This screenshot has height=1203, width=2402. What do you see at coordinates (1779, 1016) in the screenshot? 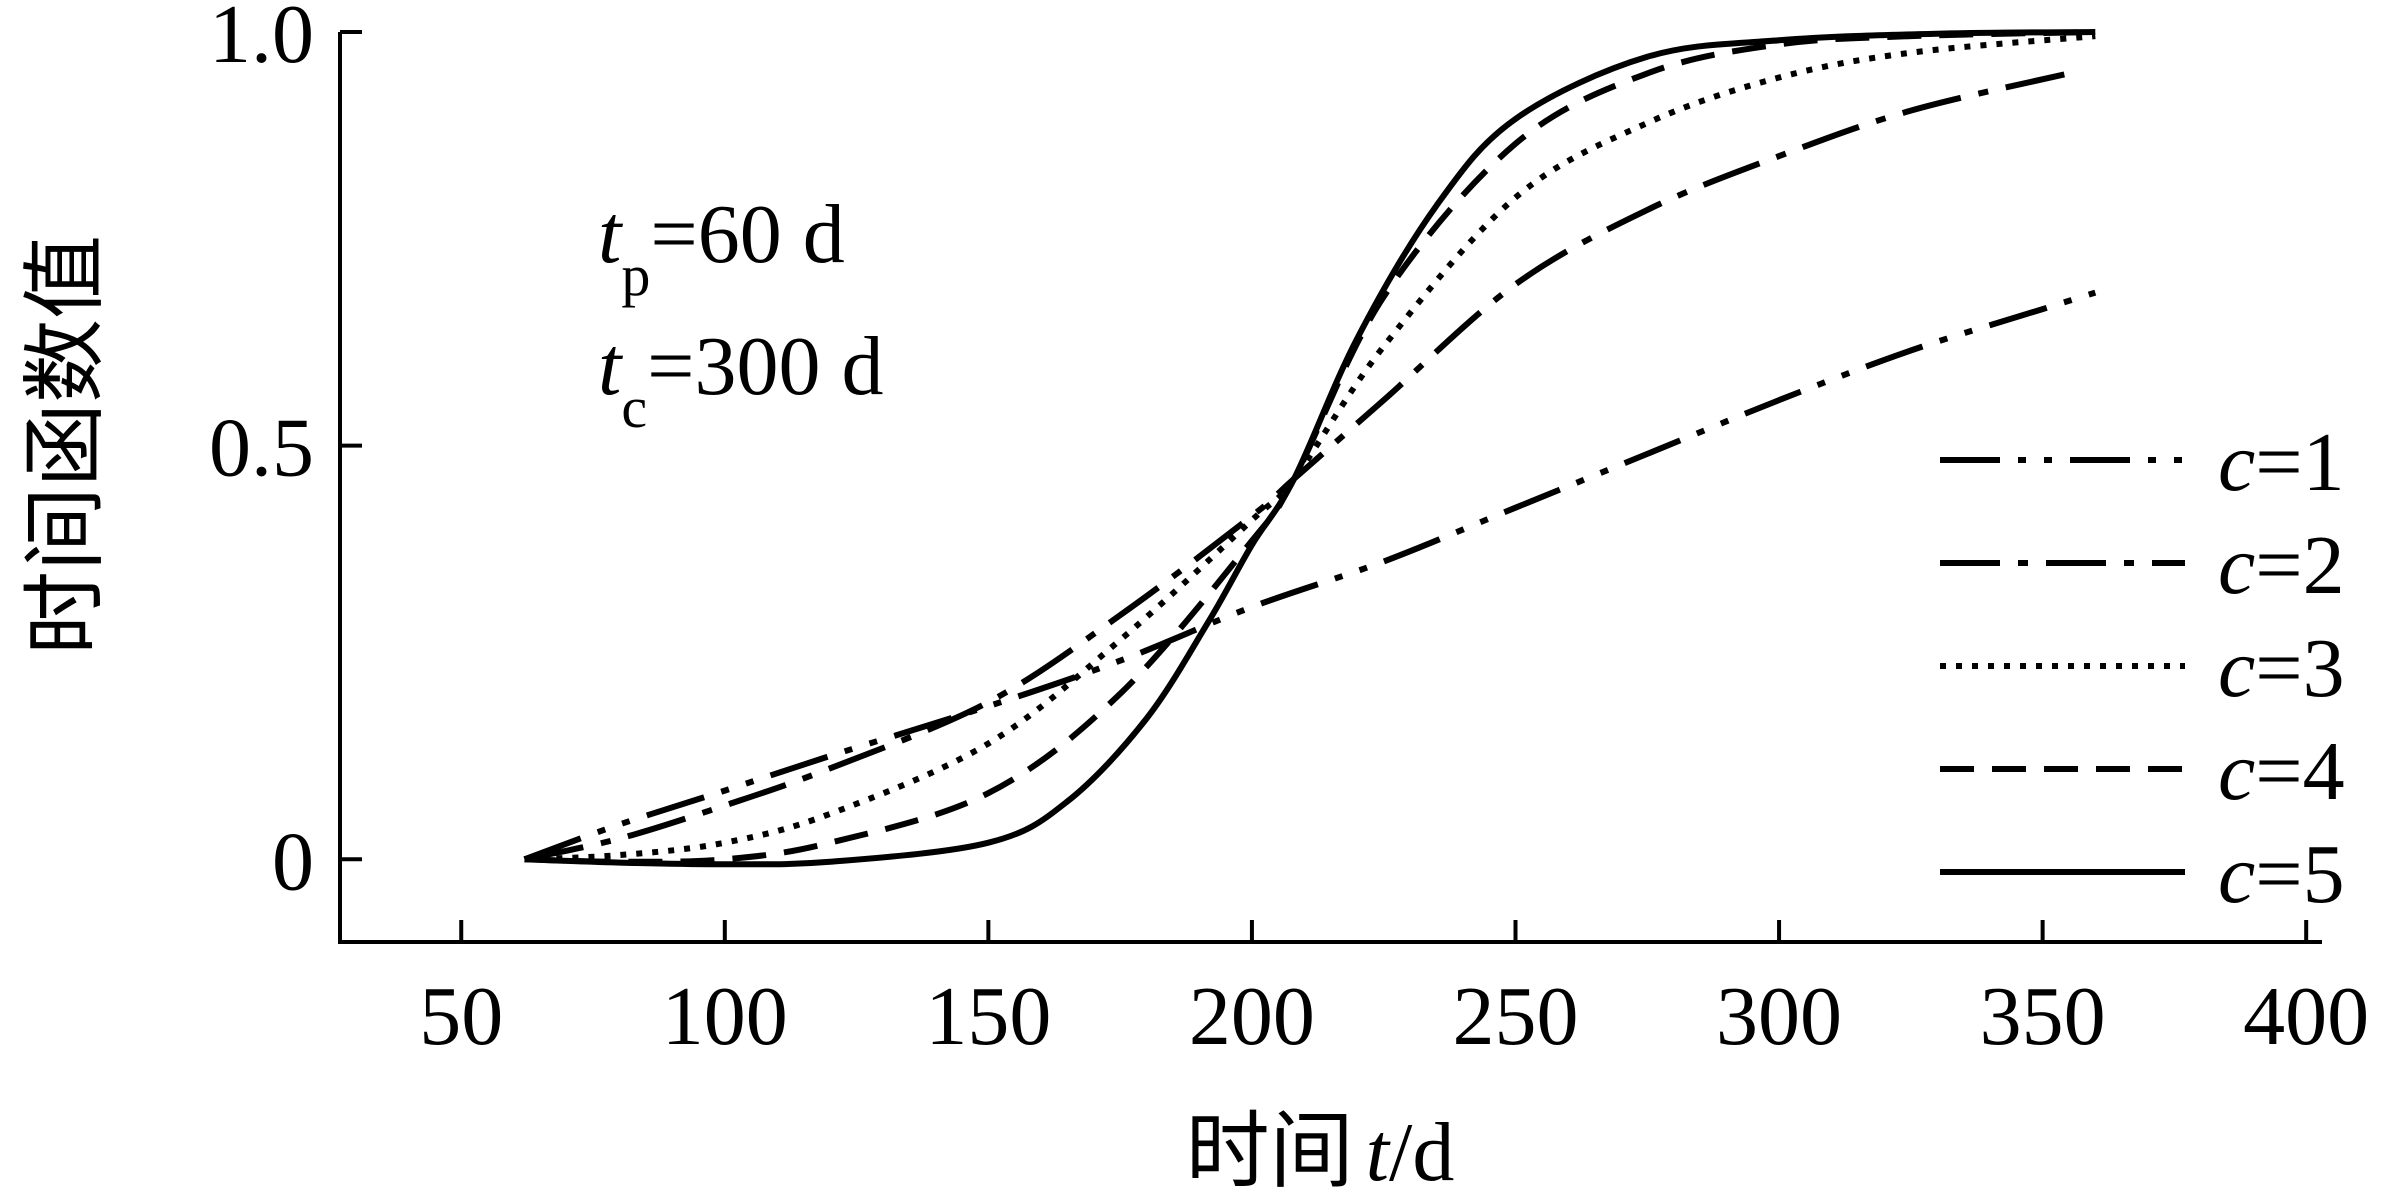
I see `x-tick-label: 300` at bounding box center [1779, 1016].